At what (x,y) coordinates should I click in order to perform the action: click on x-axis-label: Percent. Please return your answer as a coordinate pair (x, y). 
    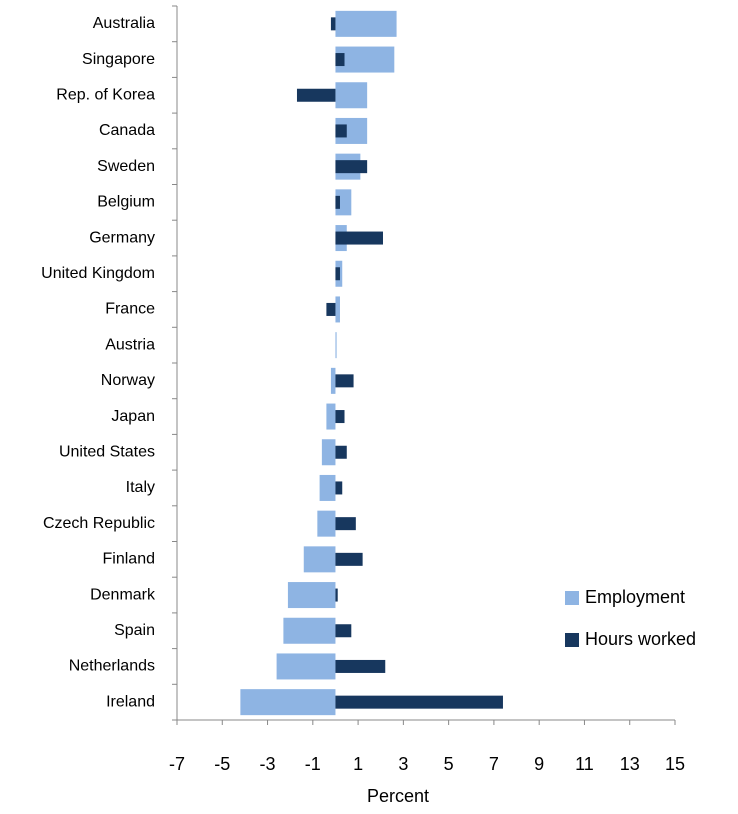
    Looking at the image, I should click on (398, 796).